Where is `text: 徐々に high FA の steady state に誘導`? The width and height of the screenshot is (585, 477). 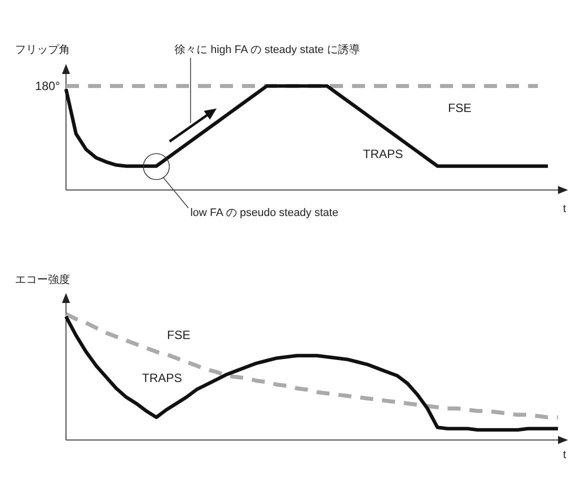 text: 徐々に high FA の steady state に誘導 is located at coordinates (267, 49).